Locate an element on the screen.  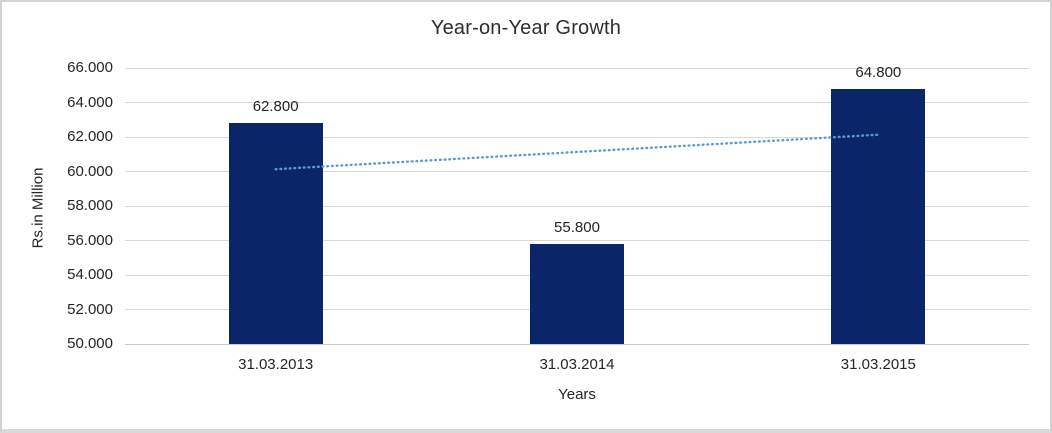
y-axis-tick-label: 60.000 is located at coordinates (90, 171).